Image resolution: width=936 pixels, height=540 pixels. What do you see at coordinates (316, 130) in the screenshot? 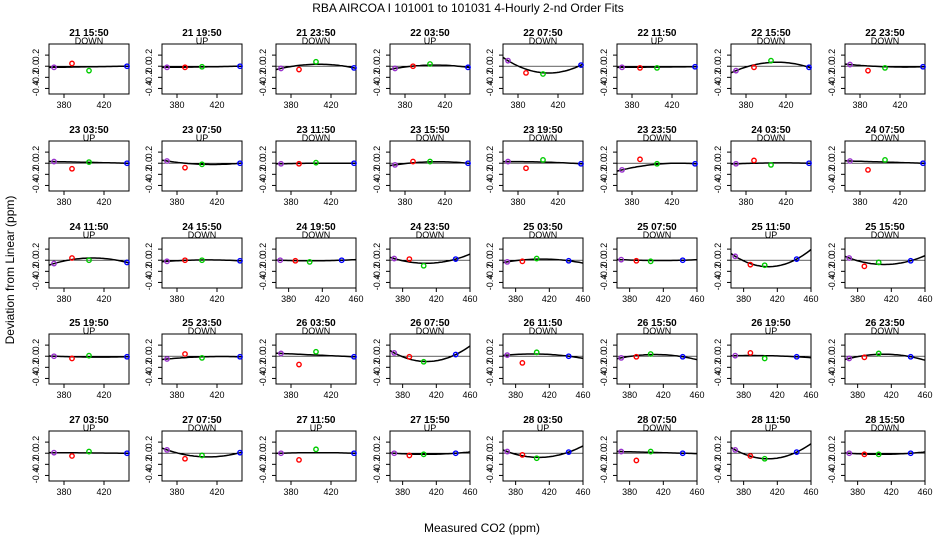
I see `panel-title: 23 11:50` at bounding box center [316, 130].